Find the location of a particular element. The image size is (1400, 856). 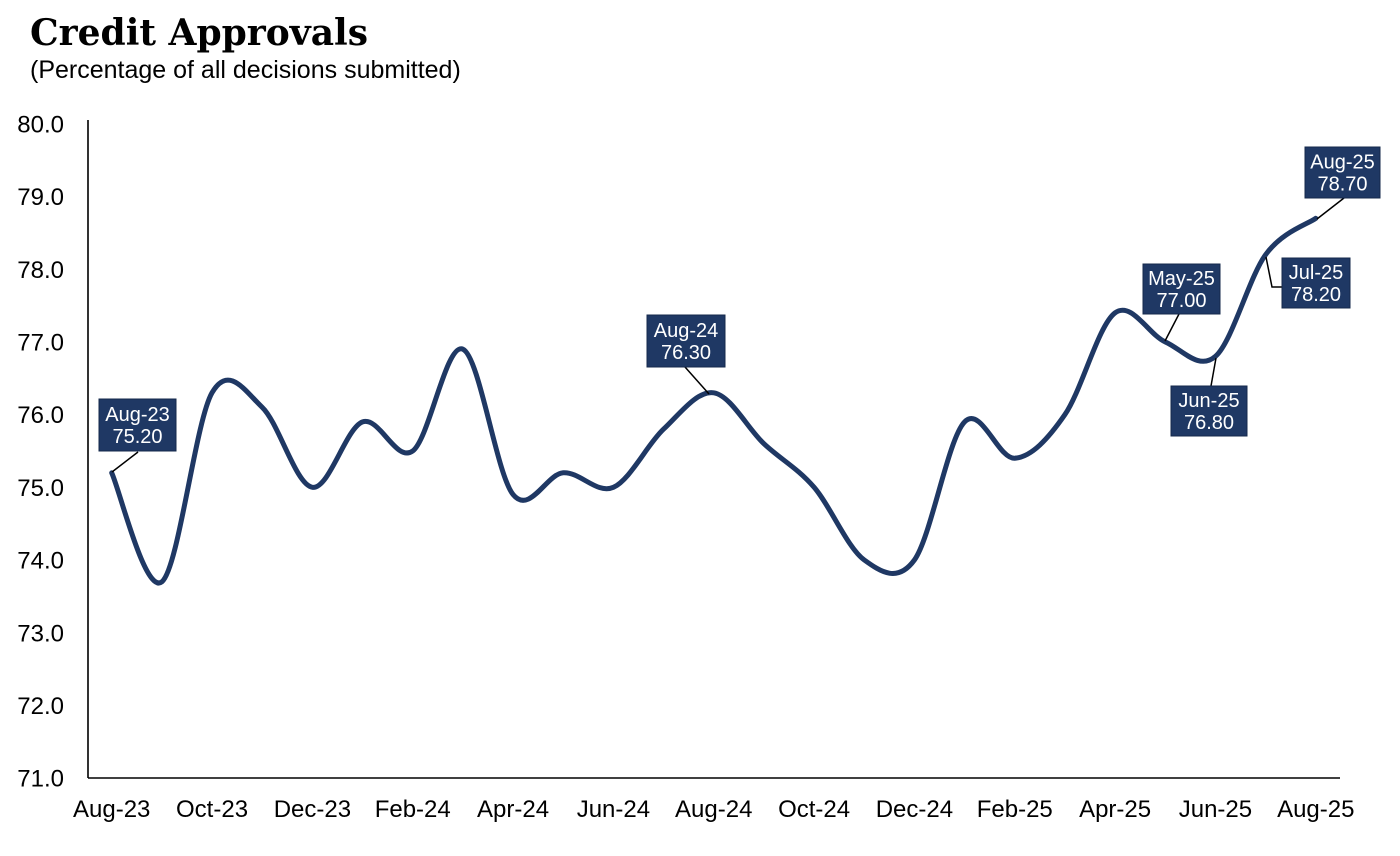

chart-title: Credit Approvals is located at coordinates (199, 33).